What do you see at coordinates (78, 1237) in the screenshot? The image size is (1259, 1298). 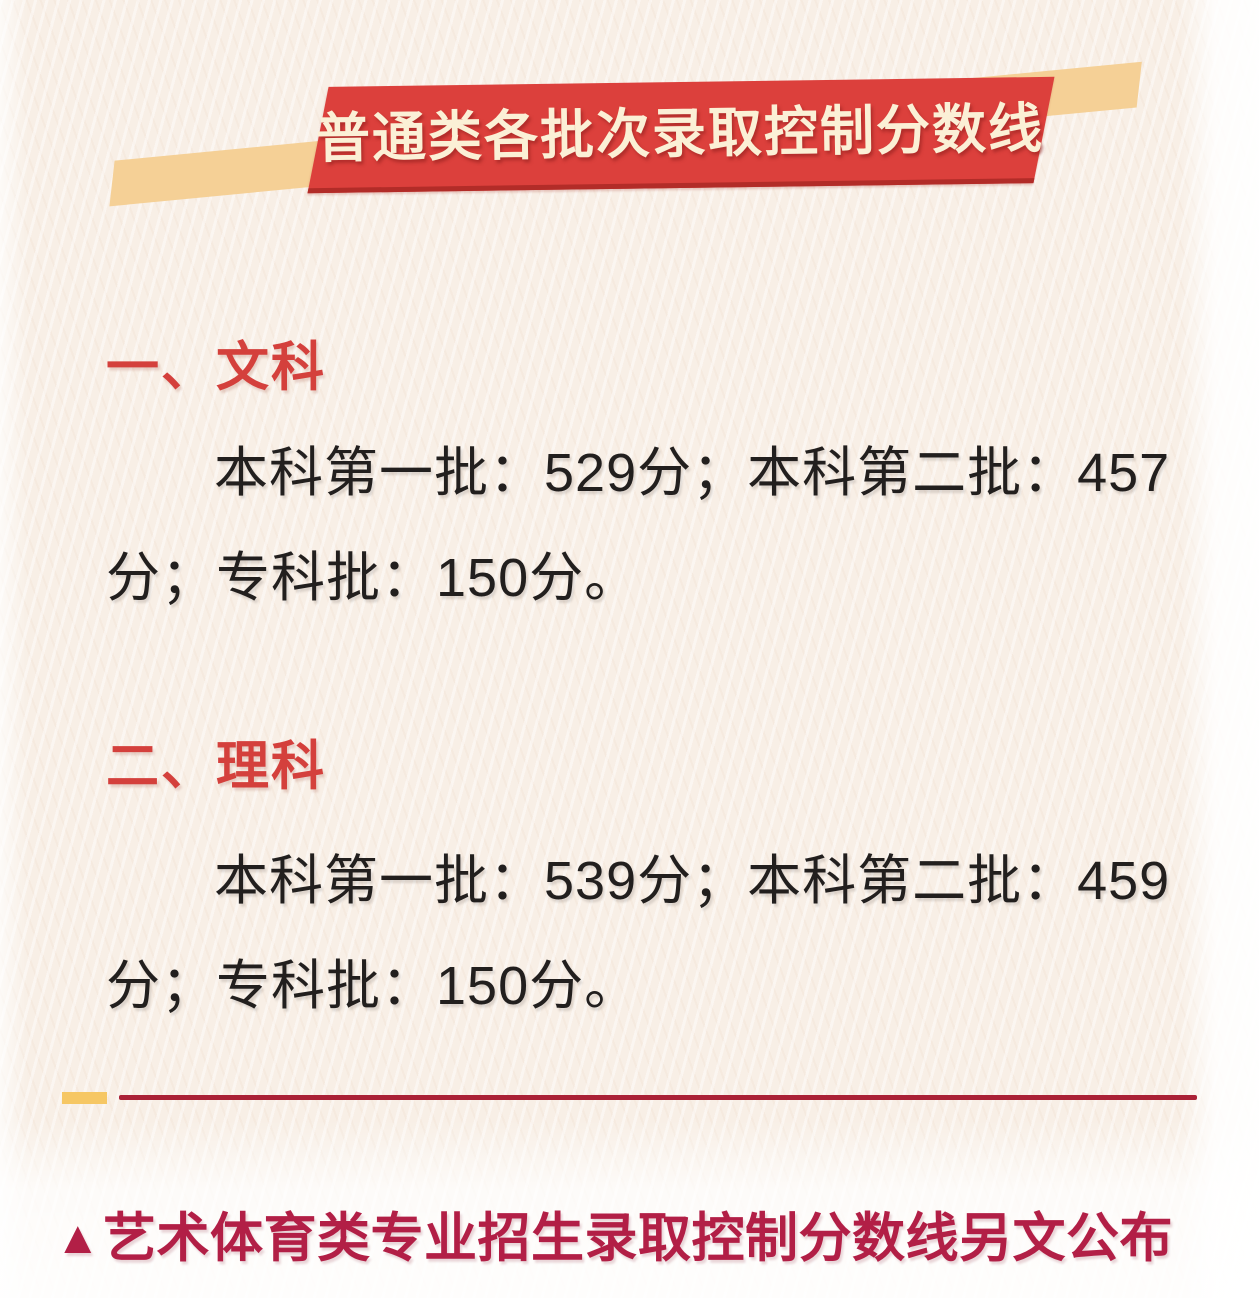 I see `triangle-marker-icon: ▲` at bounding box center [78, 1237].